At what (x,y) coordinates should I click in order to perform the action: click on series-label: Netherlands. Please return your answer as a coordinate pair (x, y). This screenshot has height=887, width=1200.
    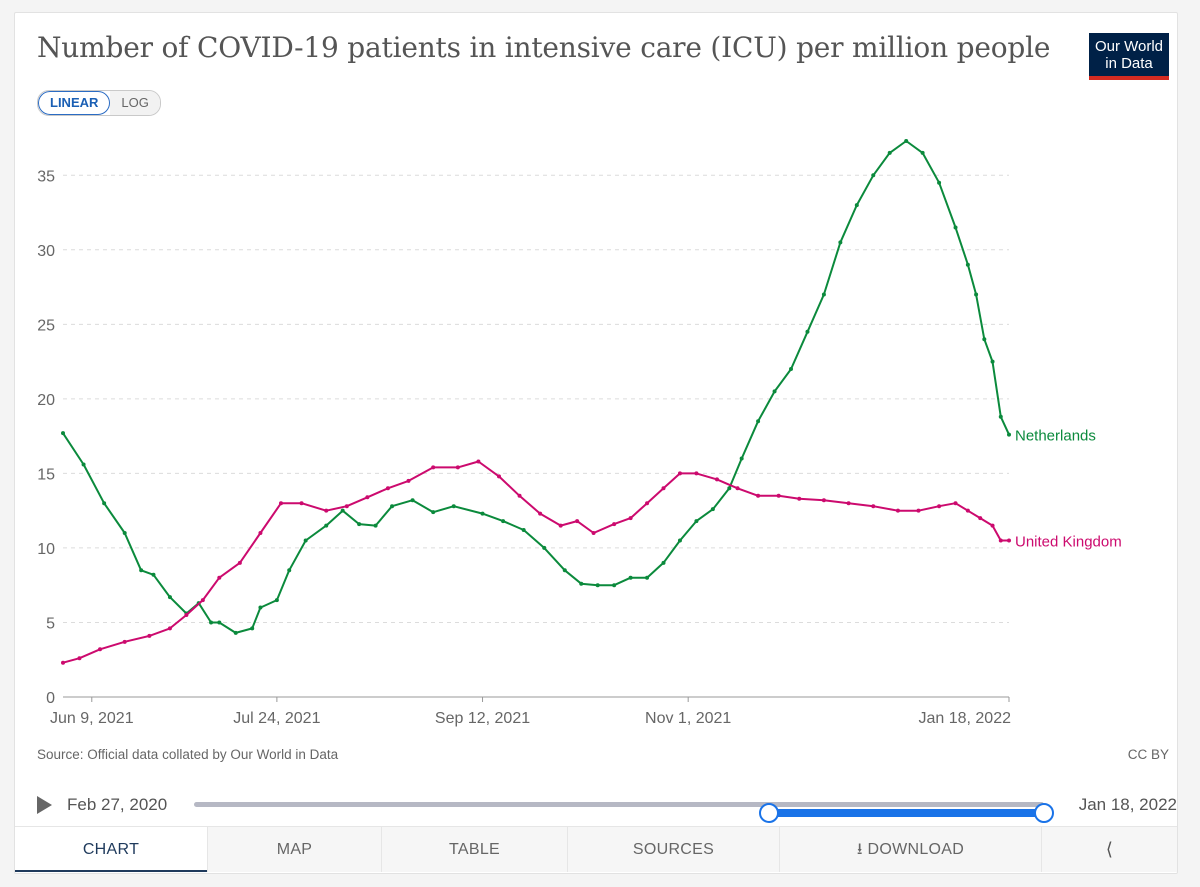
    Looking at the image, I should click on (1055, 436).